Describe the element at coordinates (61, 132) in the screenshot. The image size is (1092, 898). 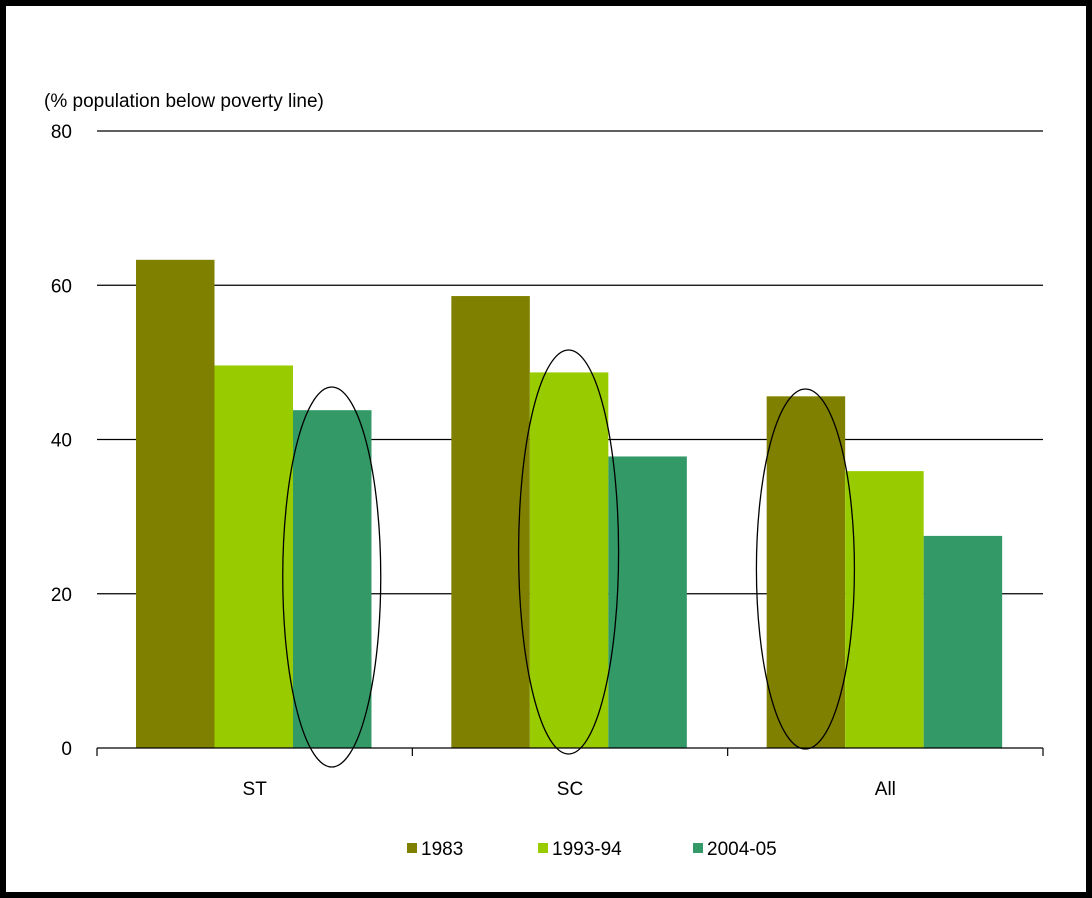
I see `y-tick-label: 80` at that location.